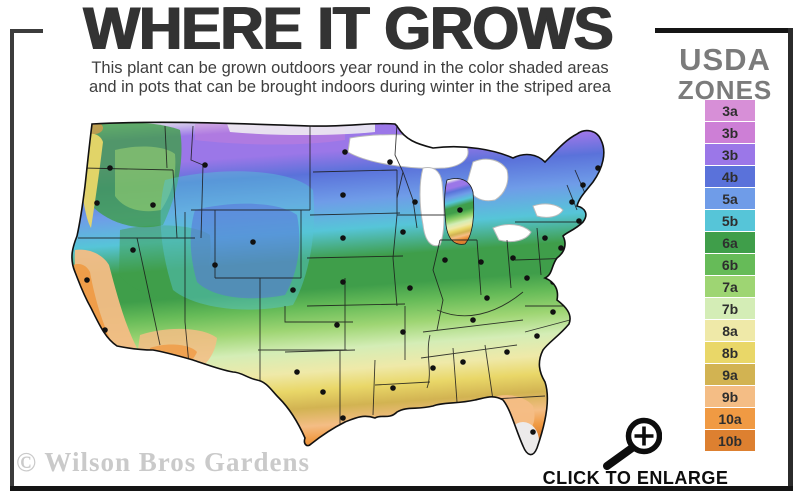 Image resolution: width=800 pixels, height=500 pixels. Describe the element at coordinates (163, 462) in the screenshot. I see `watermark: © Wilson Bros Gardens` at that location.